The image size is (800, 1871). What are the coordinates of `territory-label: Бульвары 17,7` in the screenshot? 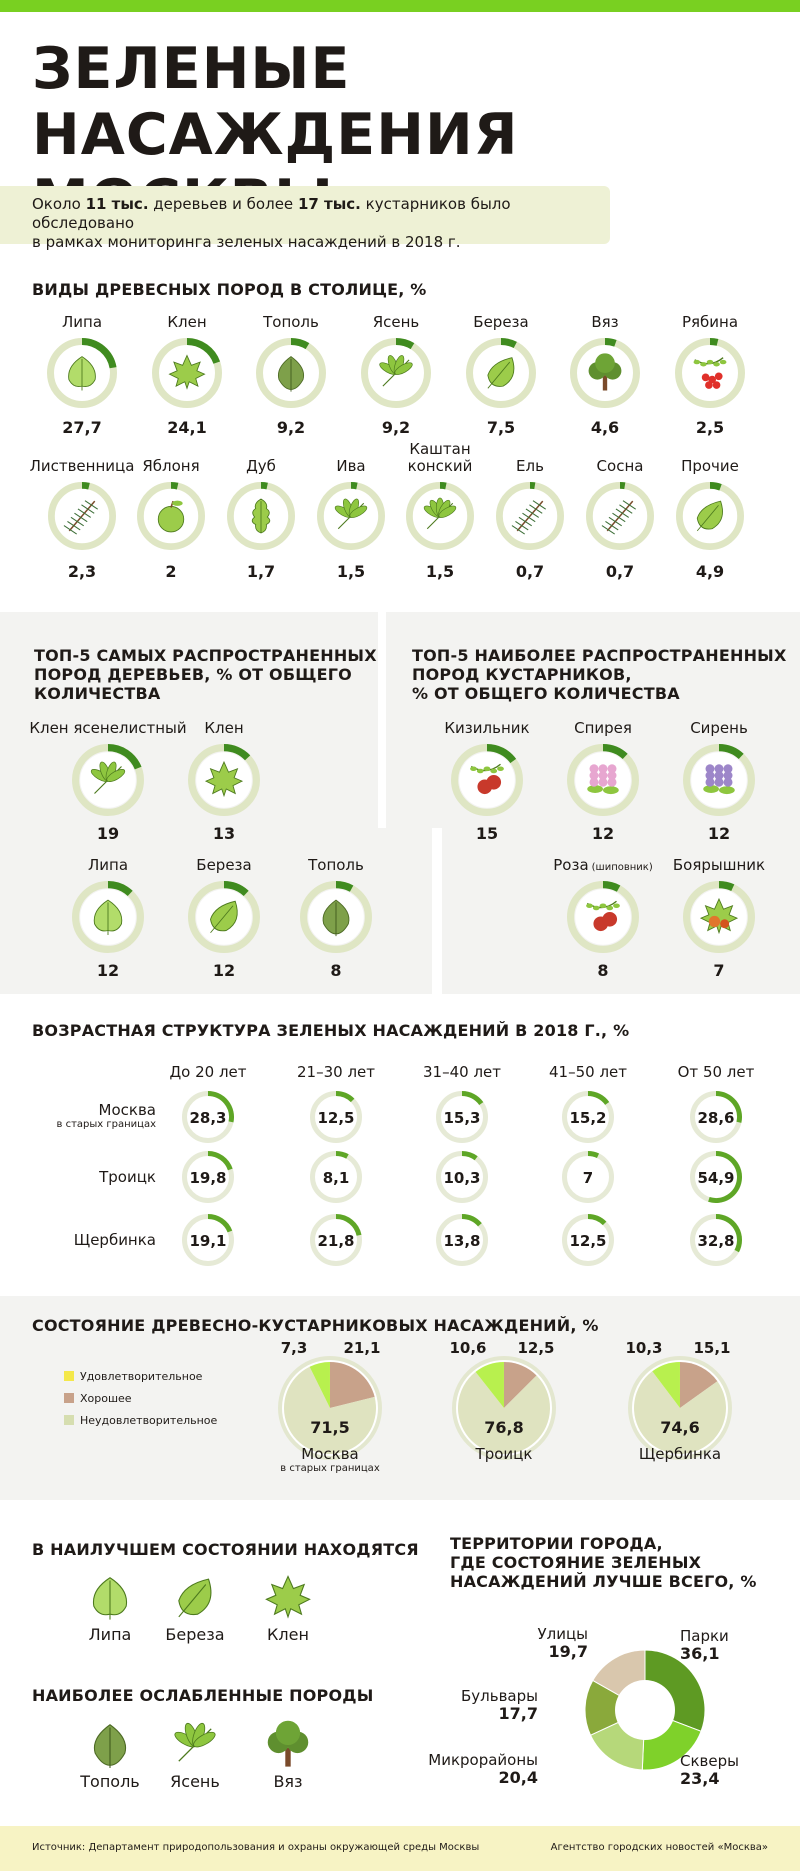 It's located at (499, 1705).